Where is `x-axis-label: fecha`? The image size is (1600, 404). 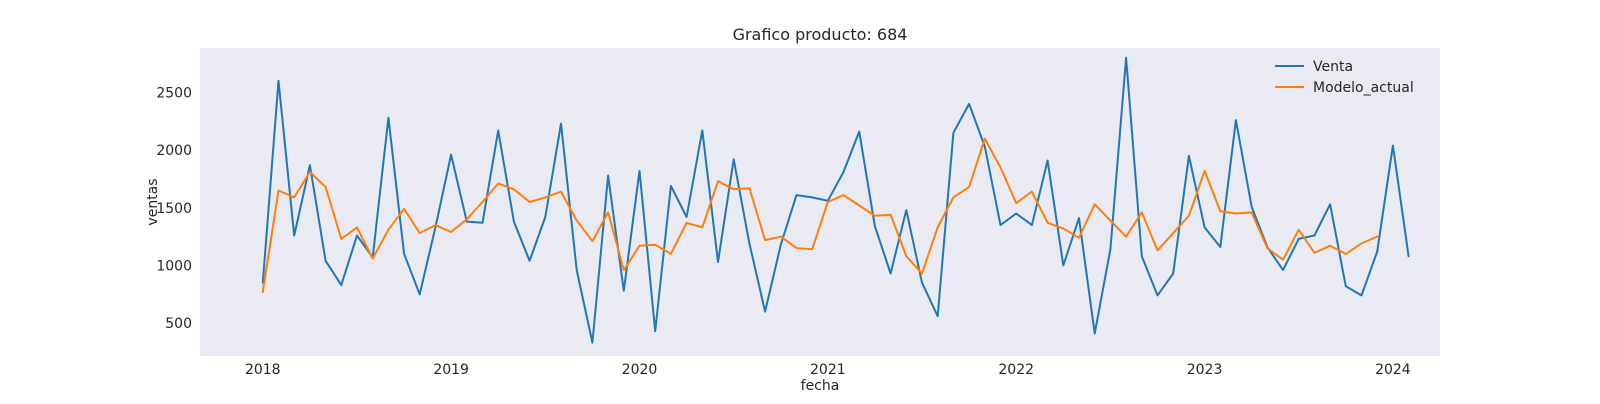 x-axis-label: fecha is located at coordinates (820, 386).